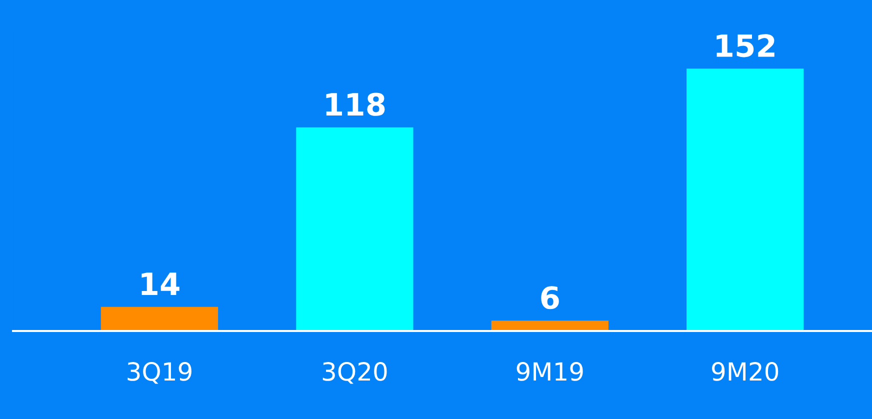 The width and height of the screenshot is (872, 419). What do you see at coordinates (355, 104) in the screenshot?
I see `data-label: 118` at bounding box center [355, 104].